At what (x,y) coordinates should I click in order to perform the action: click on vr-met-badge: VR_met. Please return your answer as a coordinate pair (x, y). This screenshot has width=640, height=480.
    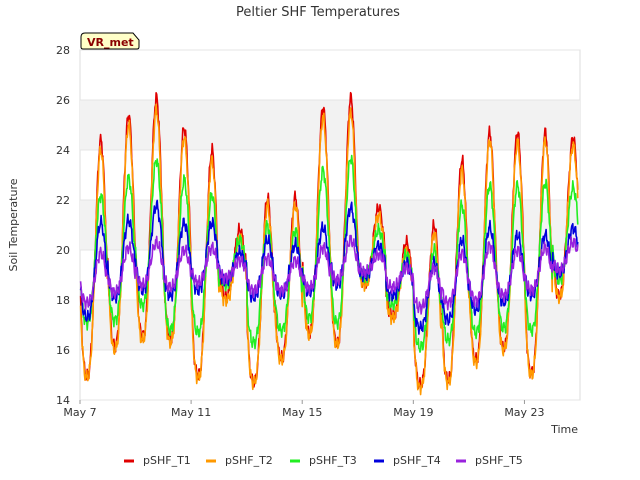
    Looking at the image, I should click on (110, 41).